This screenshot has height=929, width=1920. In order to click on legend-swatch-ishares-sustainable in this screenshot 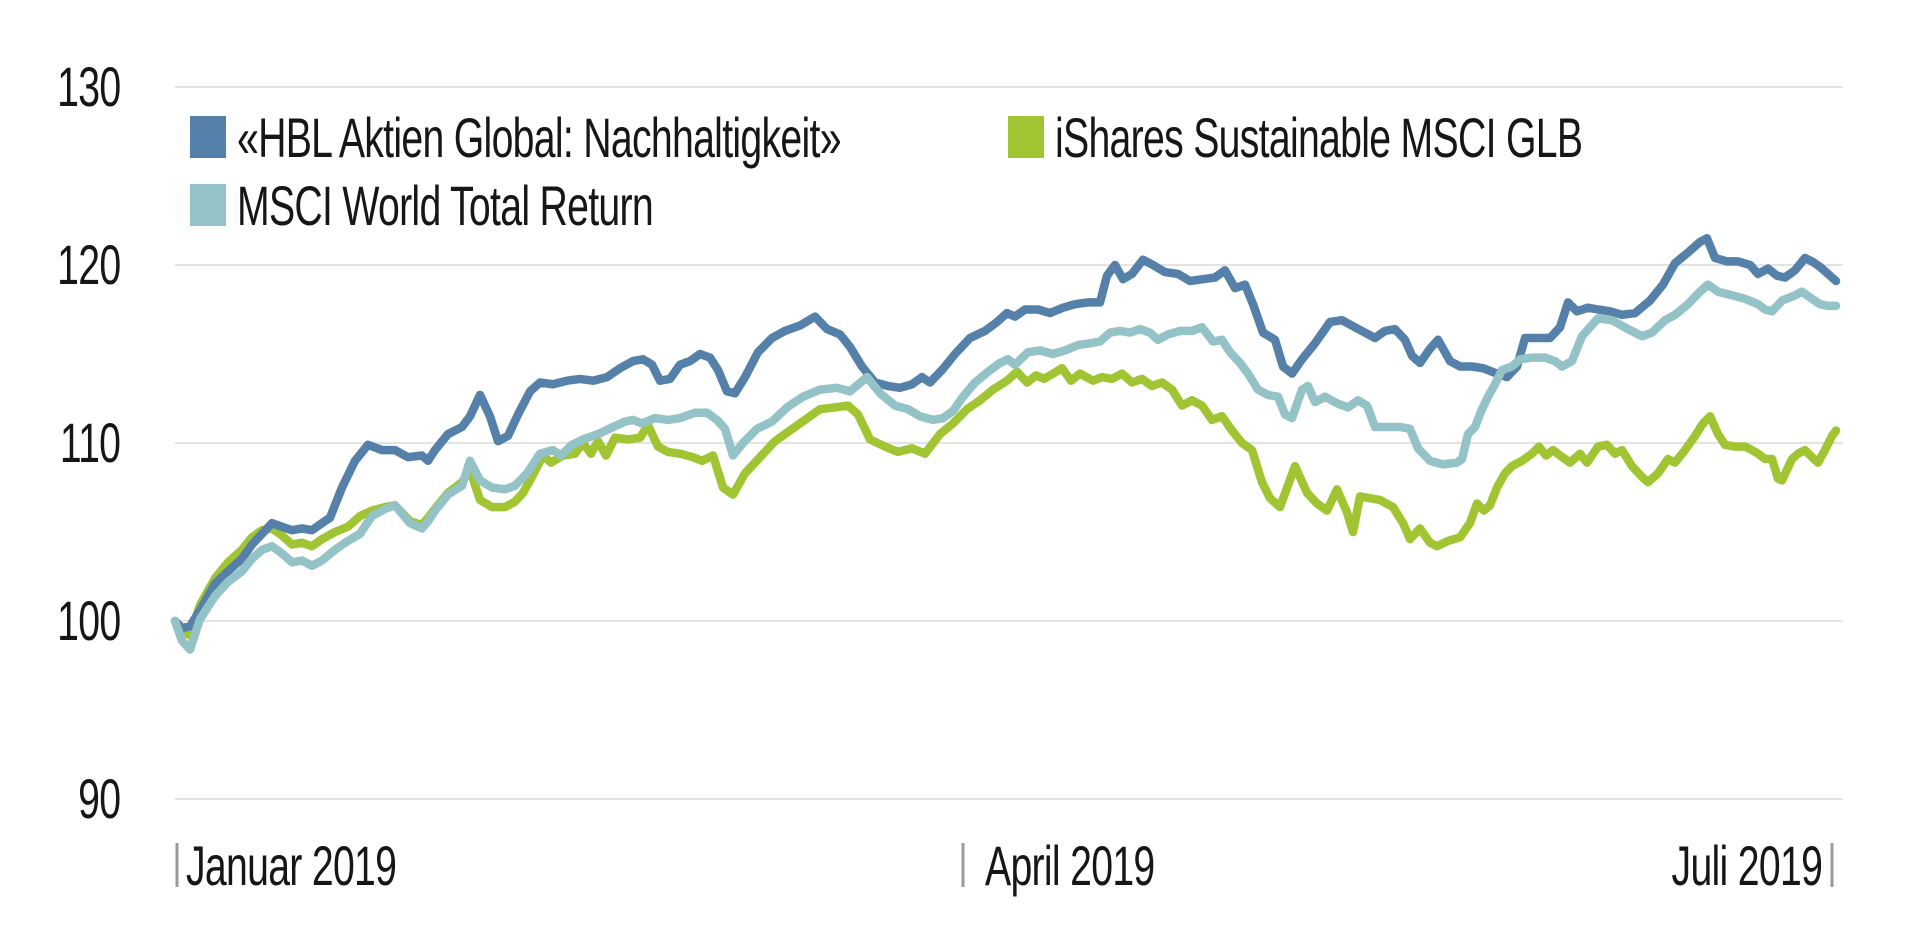, I will do `click(1026, 137)`.